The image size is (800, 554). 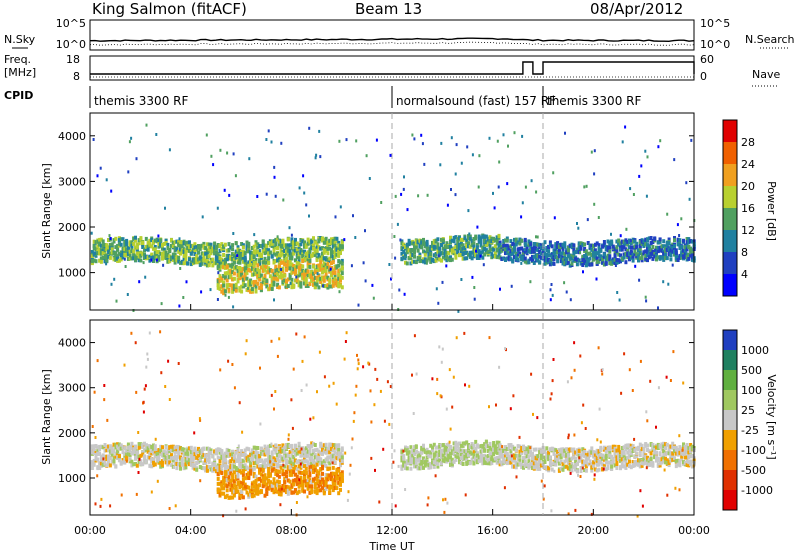 I want to click on freq-axis-bottom: 8, so click(x=76, y=76).